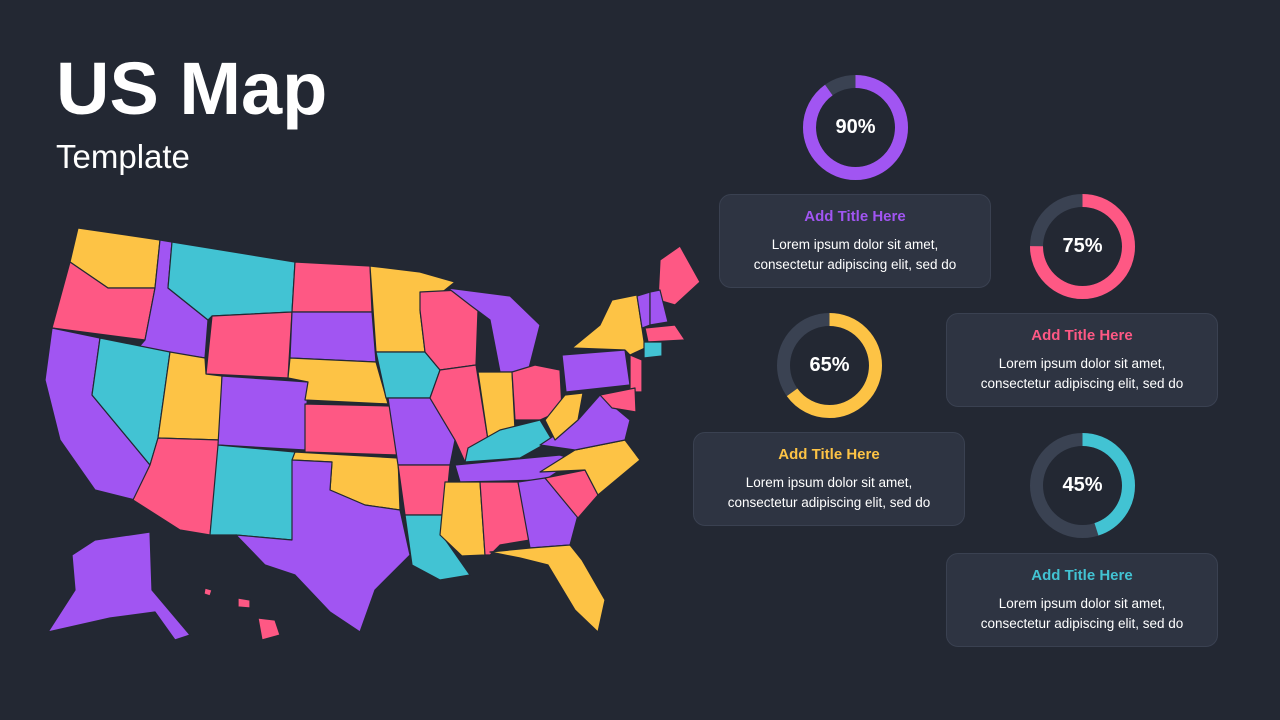 The width and height of the screenshot is (1280, 720). Describe the element at coordinates (351, 429) in the screenshot. I see `region-KS` at that location.